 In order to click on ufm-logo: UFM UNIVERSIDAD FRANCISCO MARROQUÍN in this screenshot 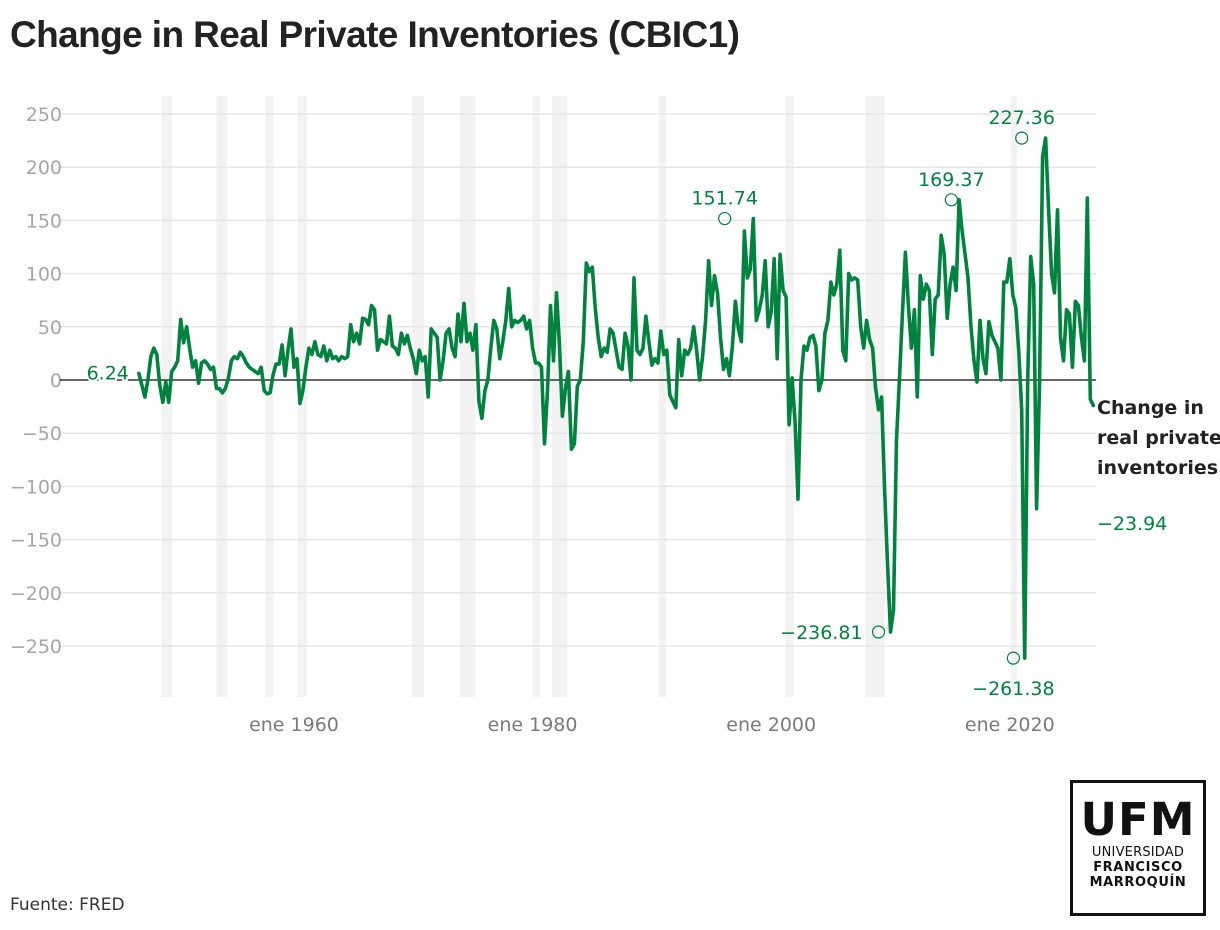, I will do `click(1138, 848)`.